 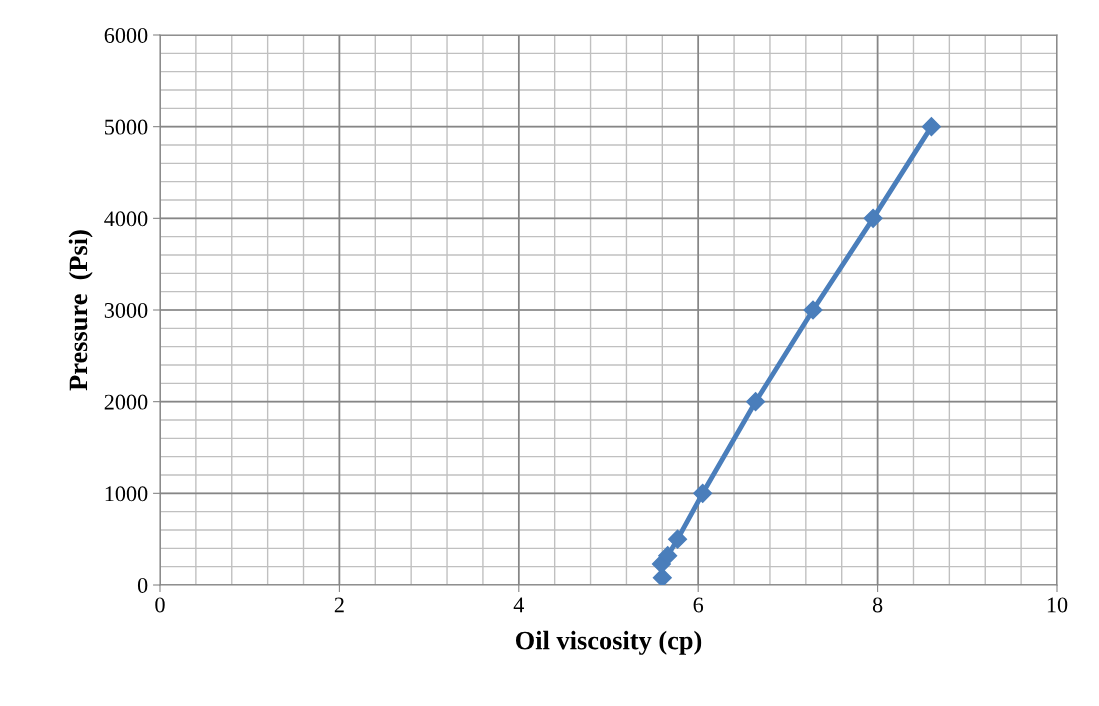 What do you see at coordinates (126, 310) in the screenshot?
I see `y-tick-label: 3000` at bounding box center [126, 310].